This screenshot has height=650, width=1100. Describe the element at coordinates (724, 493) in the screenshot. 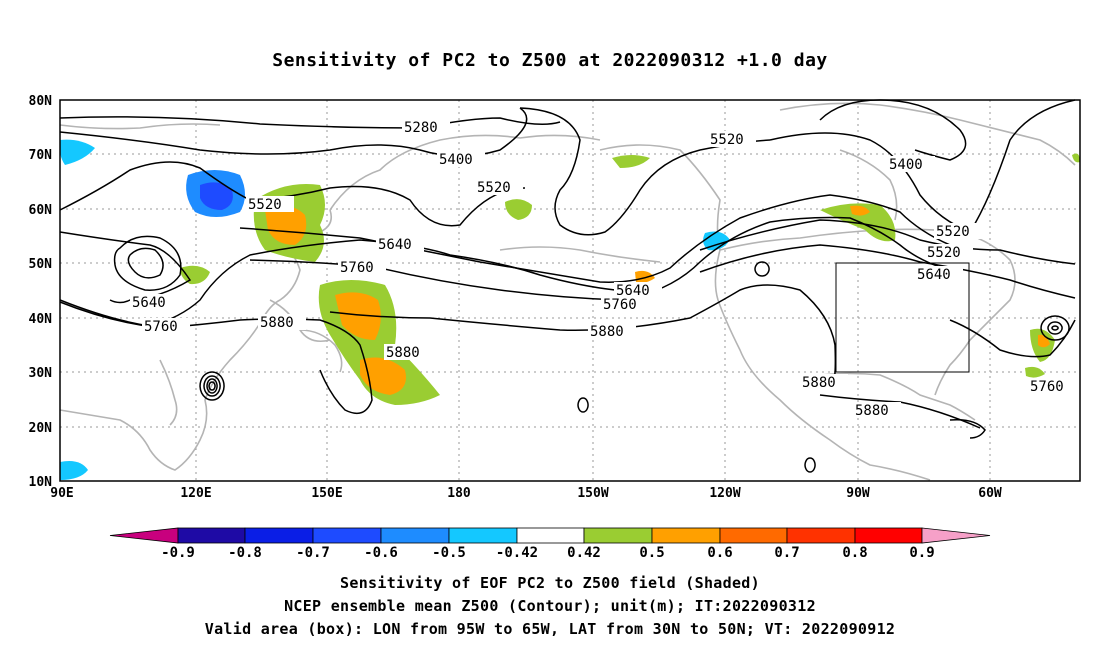

I see `lon-tick-label: 120W` at that location.